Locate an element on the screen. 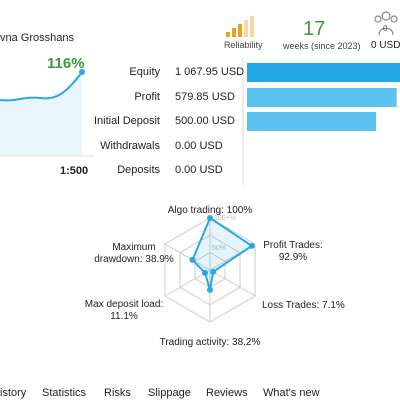 The width and height of the screenshot is (400, 400). row-value: 1 067.95 USD is located at coordinates (210, 72).